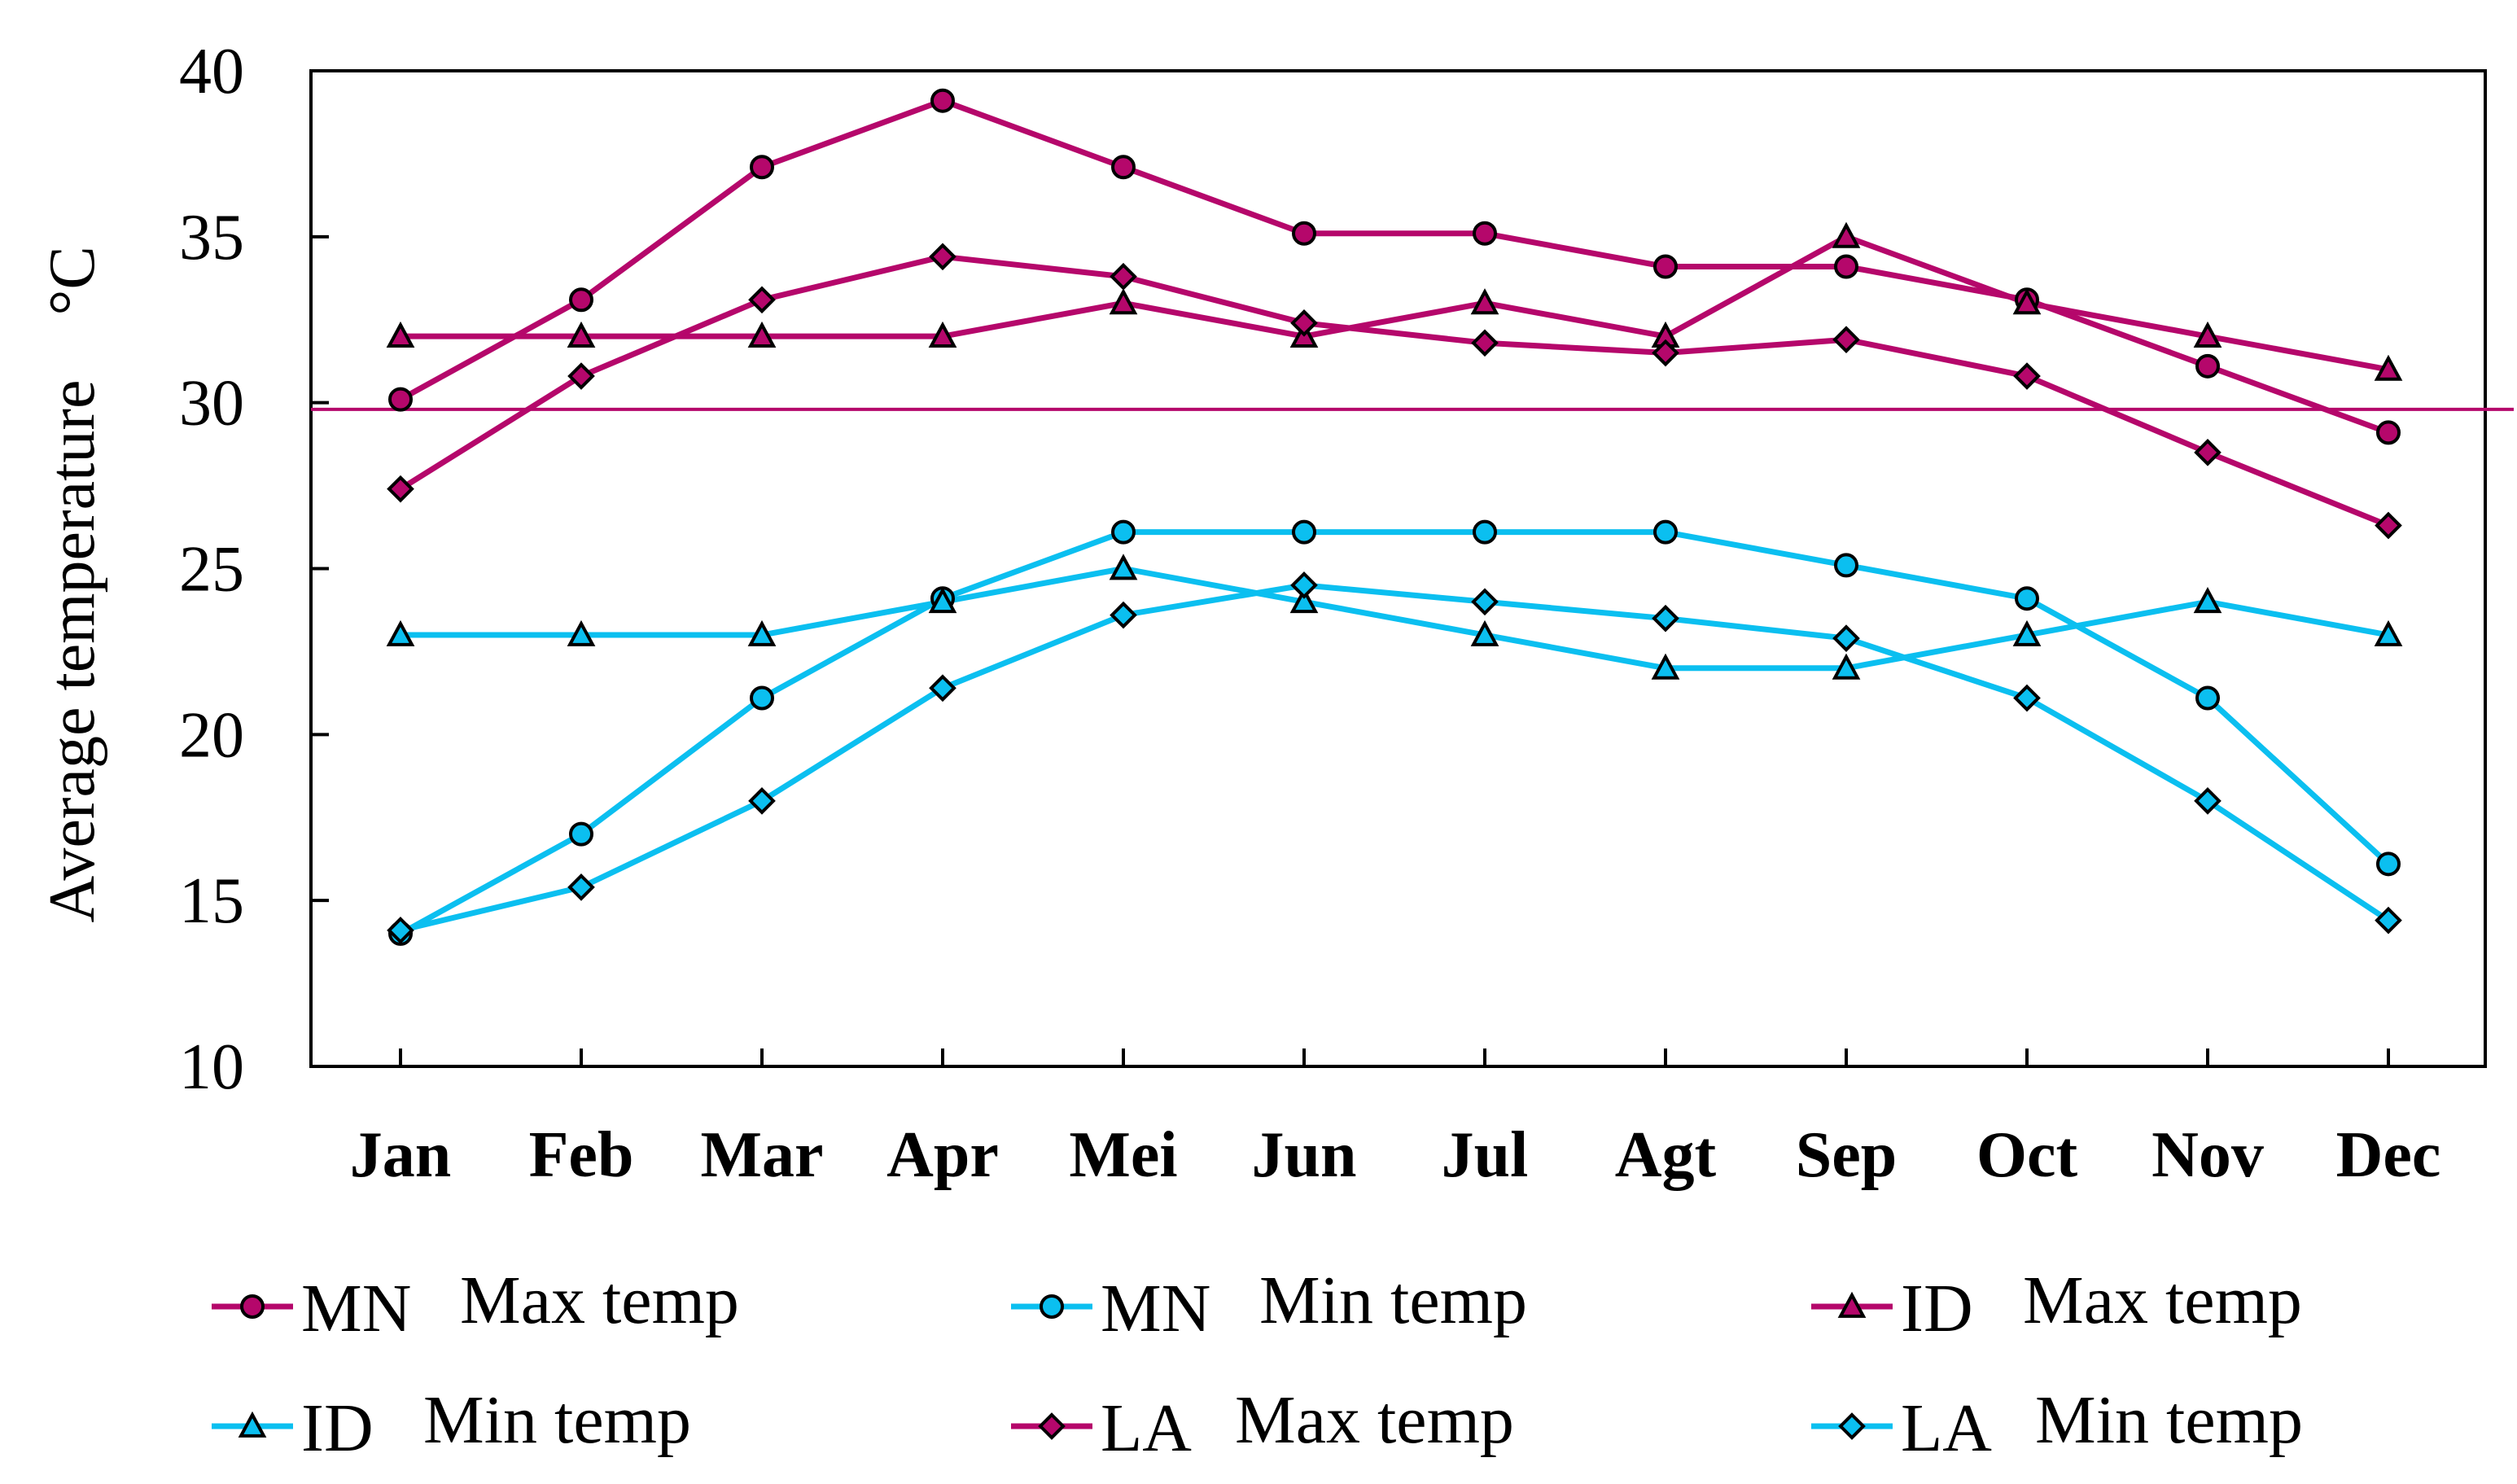 The image size is (2517, 1484). Describe the element at coordinates (211, 238) in the screenshot. I see `y-tick-label: 35` at that location.